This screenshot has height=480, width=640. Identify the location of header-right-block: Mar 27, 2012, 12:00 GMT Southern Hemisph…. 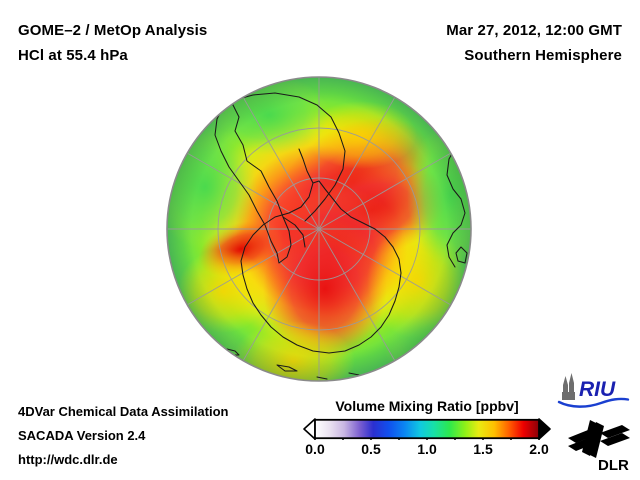
(534, 43).